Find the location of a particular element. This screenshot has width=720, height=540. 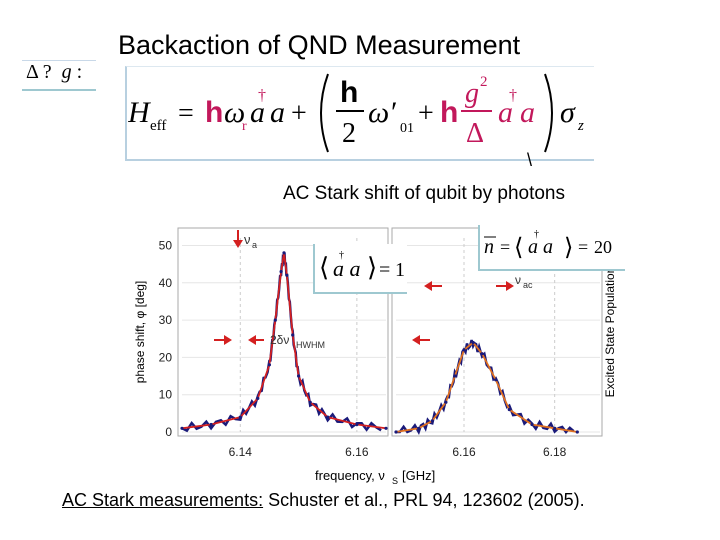

nu-ac-subscript: ac is located at coordinates (528, 285).